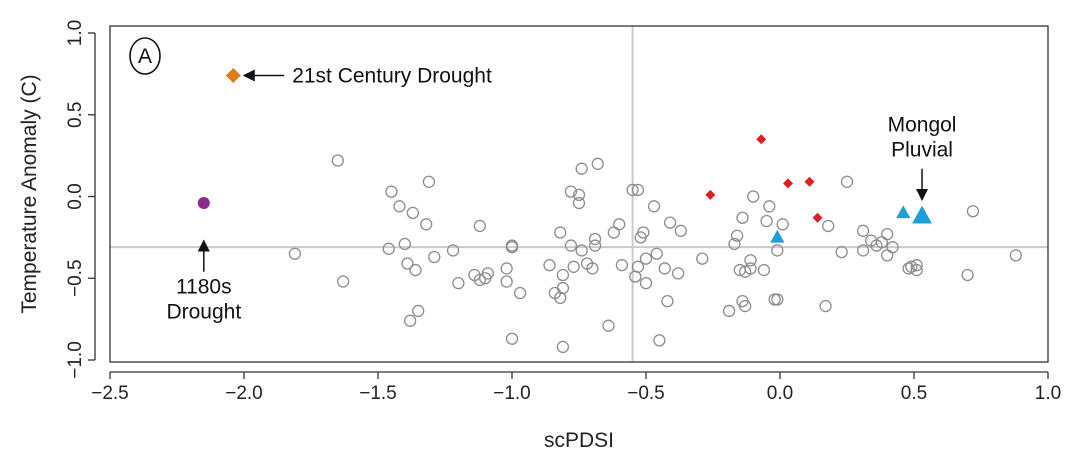 This screenshot has width=1080, height=453. Describe the element at coordinates (203, 312) in the screenshot. I see `drought-1180s-label: Drought` at that location.